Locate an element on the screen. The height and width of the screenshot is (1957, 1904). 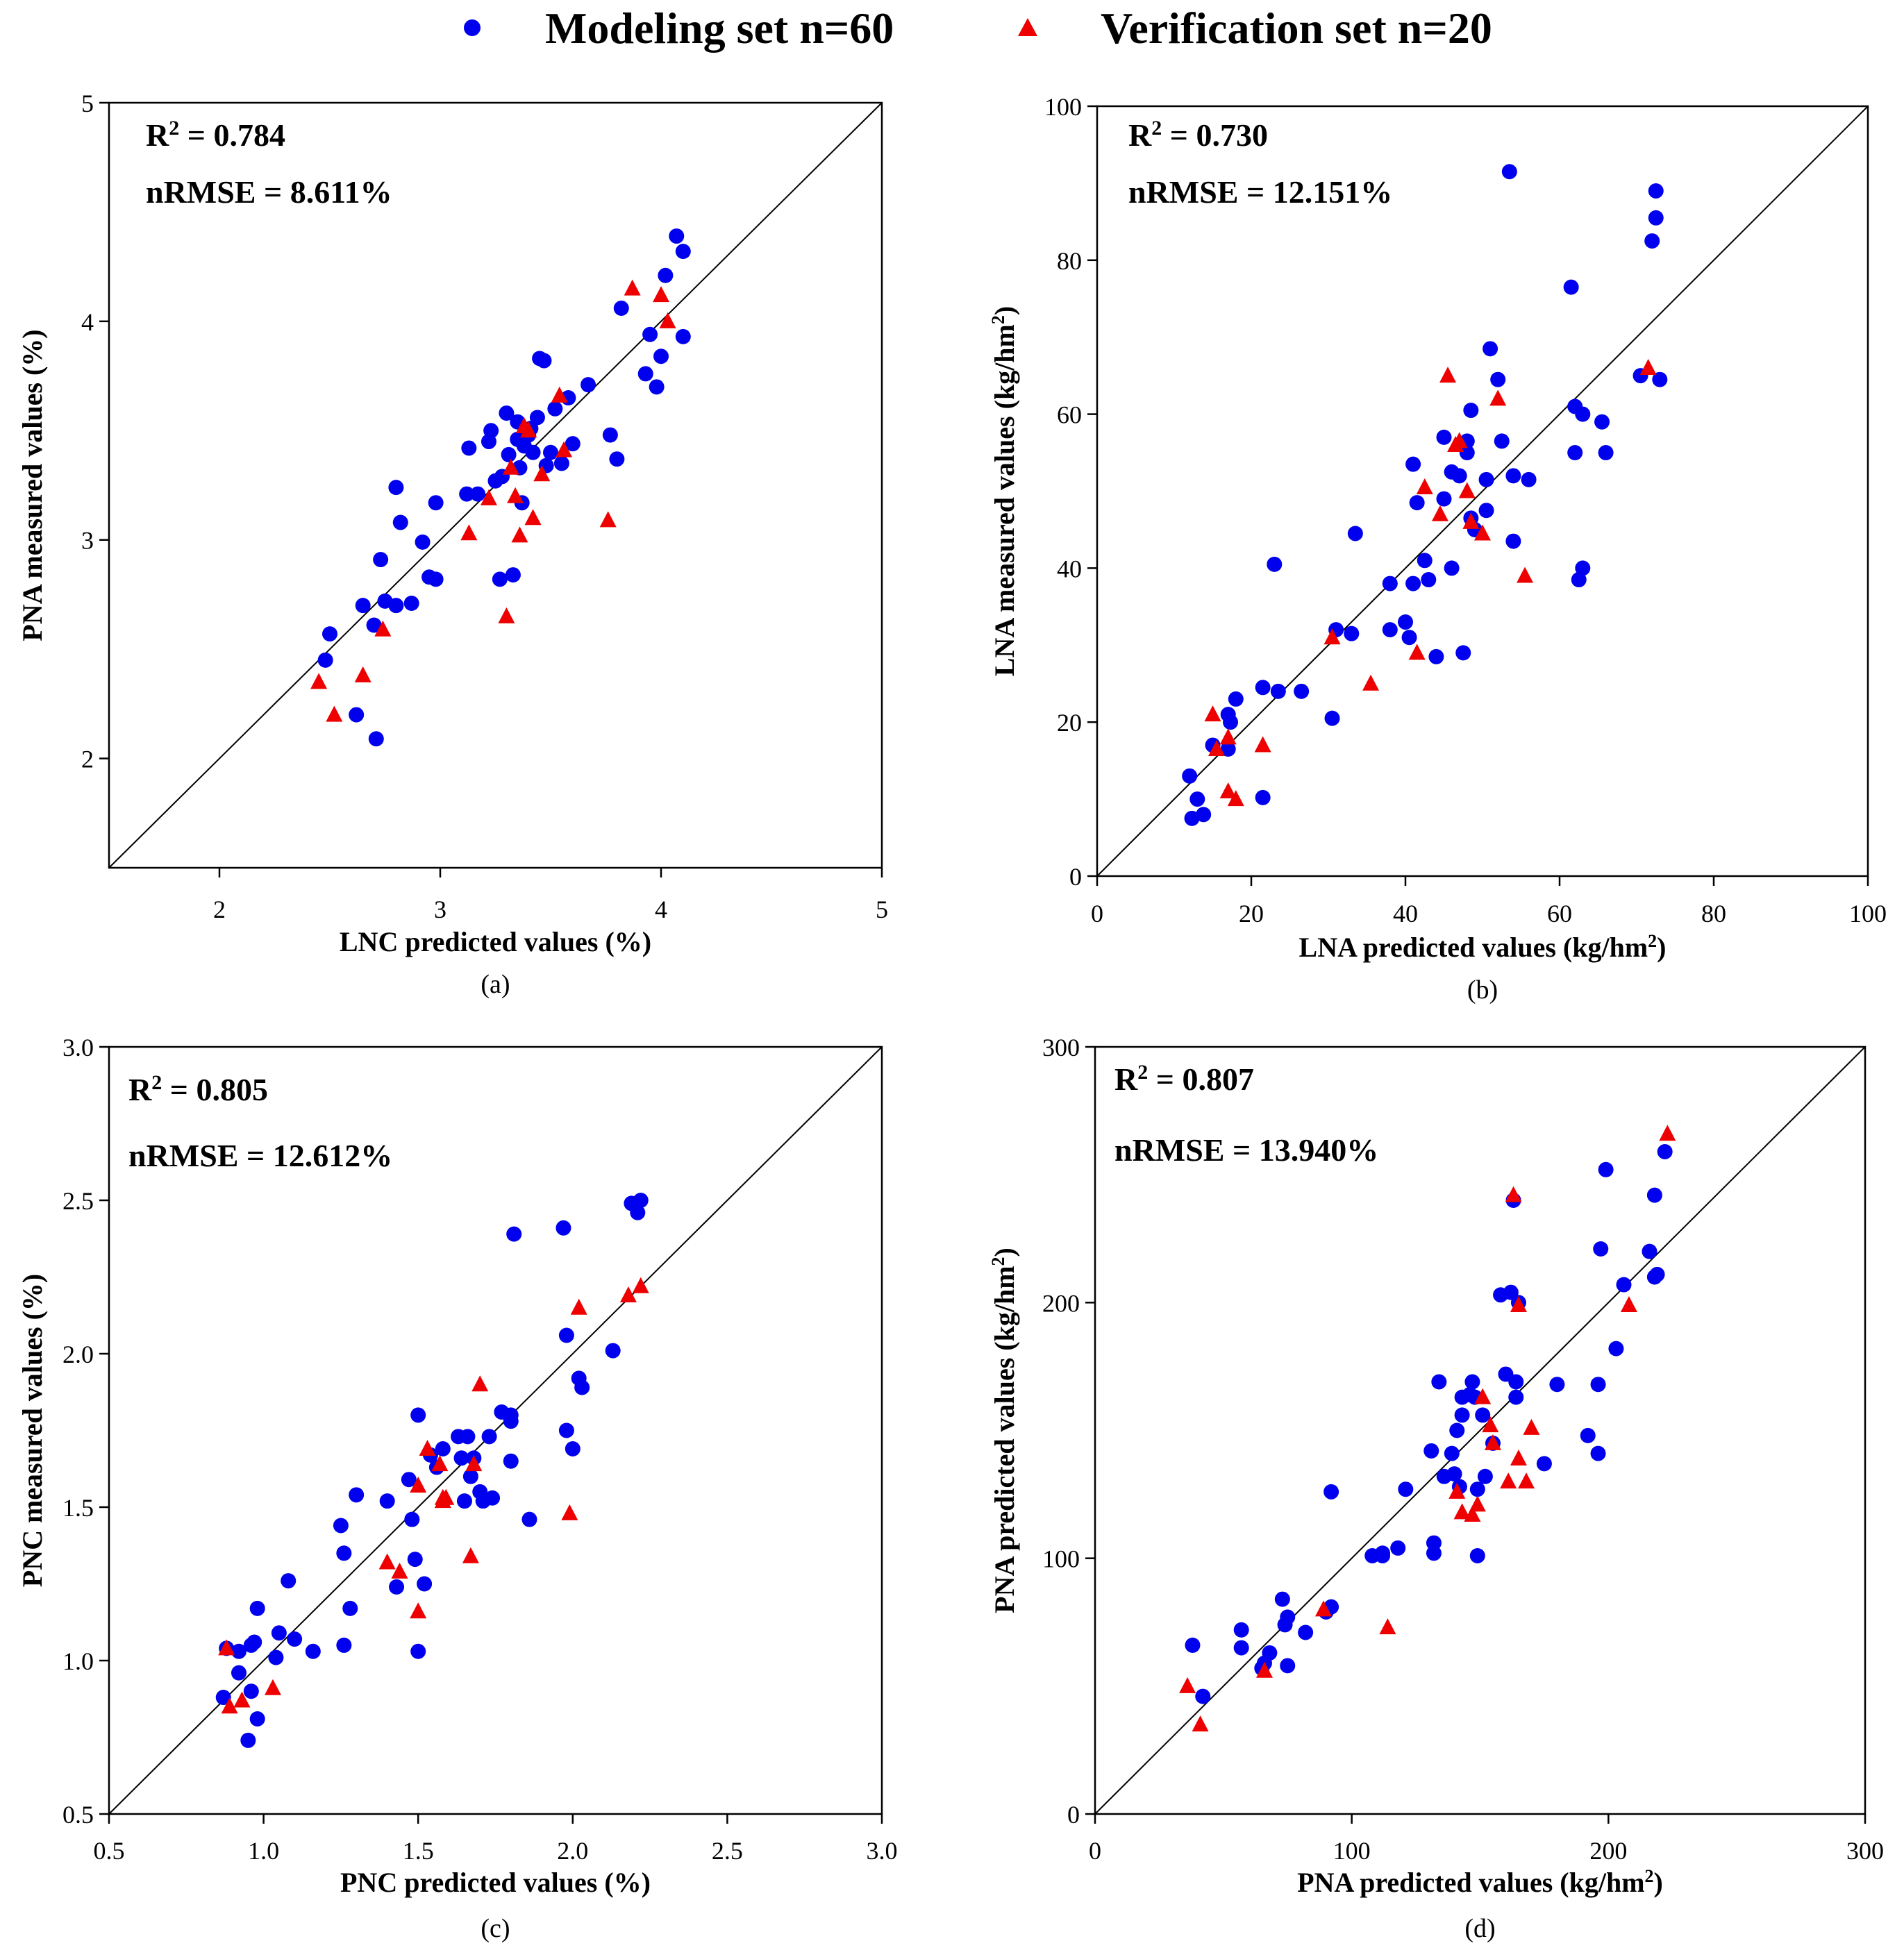
y-tick-label: 80 is located at coordinates (1069, 261).